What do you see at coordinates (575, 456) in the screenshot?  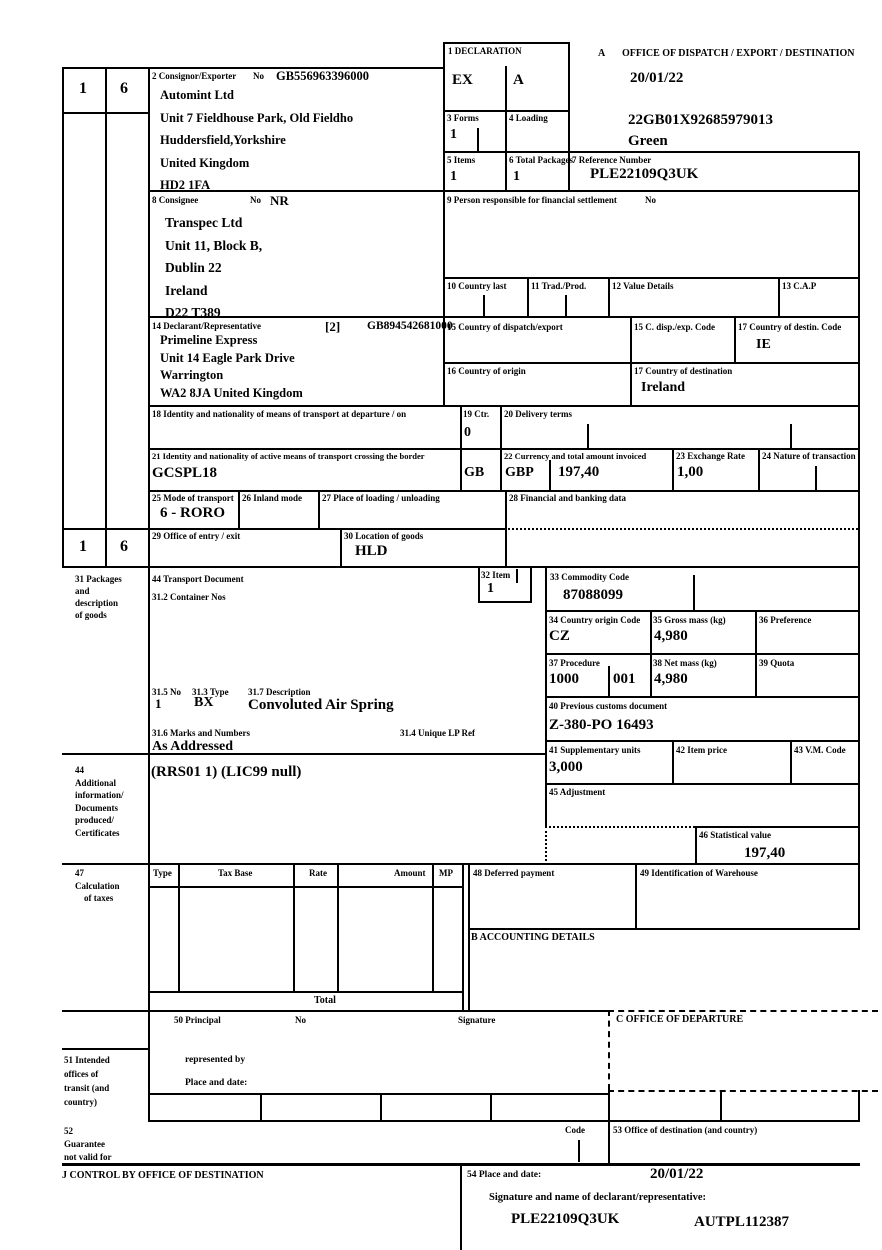 I see `box22-label: 22 Currency and total amount invoiced` at bounding box center [575, 456].